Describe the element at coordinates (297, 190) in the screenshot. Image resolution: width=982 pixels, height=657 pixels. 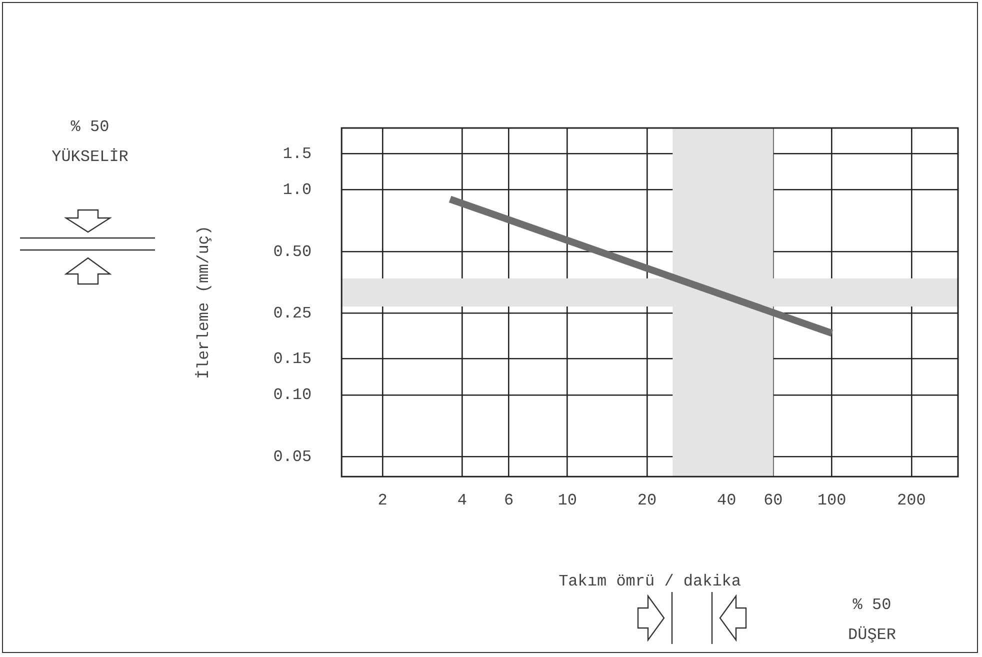
I see `y-tick-label: 1.0` at that location.